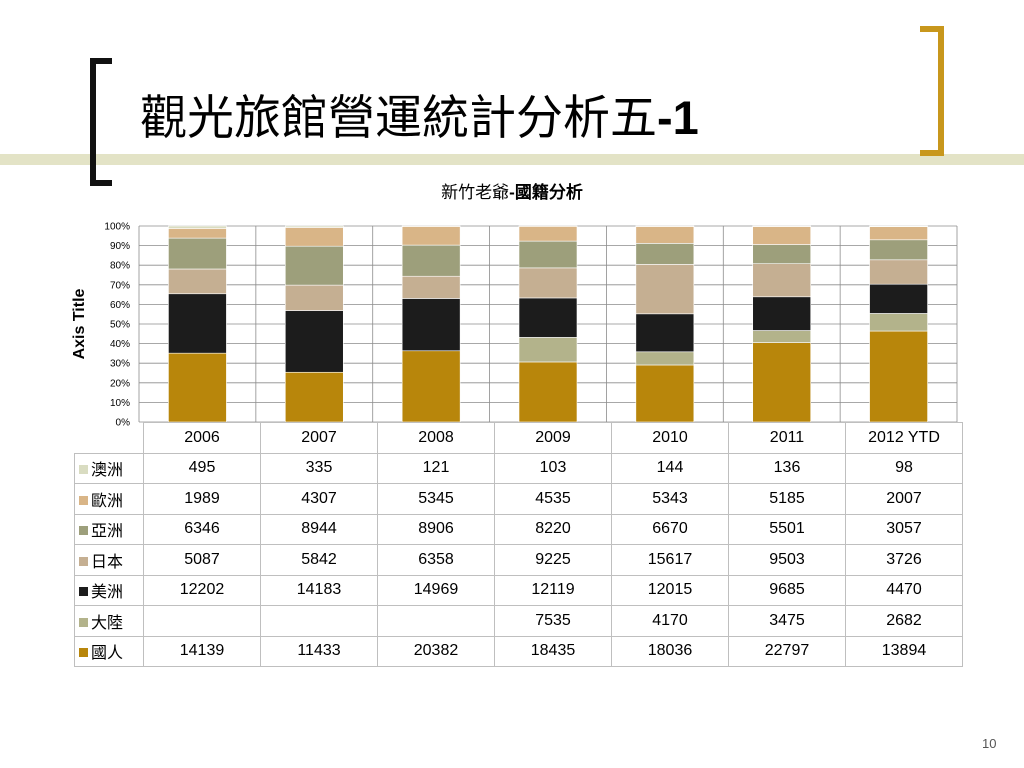 The height and width of the screenshot is (768, 1024). Describe the element at coordinates (553, 499) in the screenshot. I see `table-cell: 4535` at that location.